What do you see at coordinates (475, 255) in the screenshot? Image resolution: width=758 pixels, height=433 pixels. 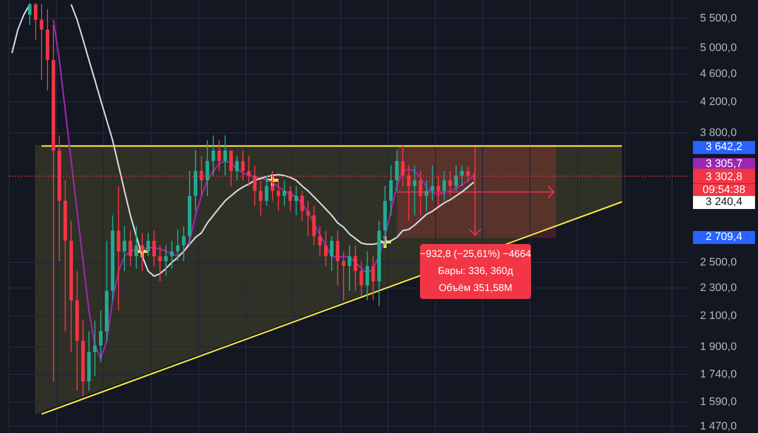 I see `annotation: −932,8 (−25,61%) −4664` at bounding box center [475, 255].